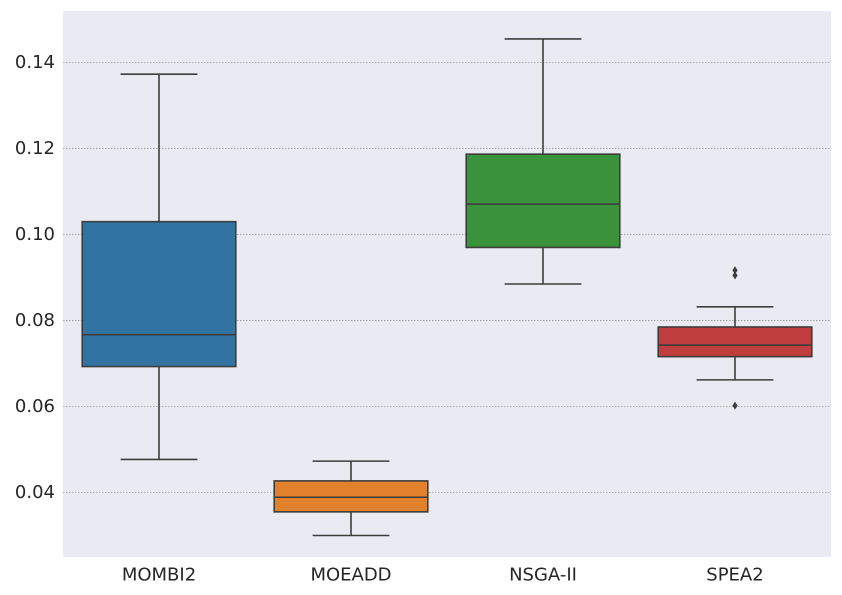  I want to click on box-nsga-ii, so click(543, 161).